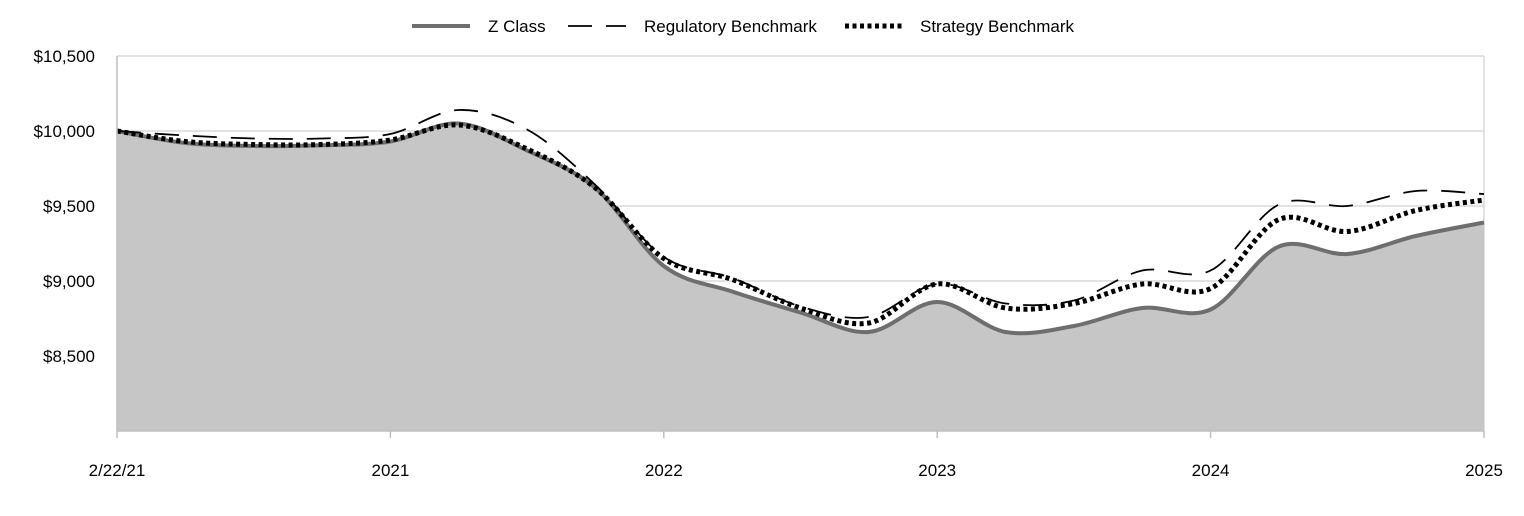  I want to click on legend-label-strategy-benchmark: Strategy Benchmark, so click(997, 26).